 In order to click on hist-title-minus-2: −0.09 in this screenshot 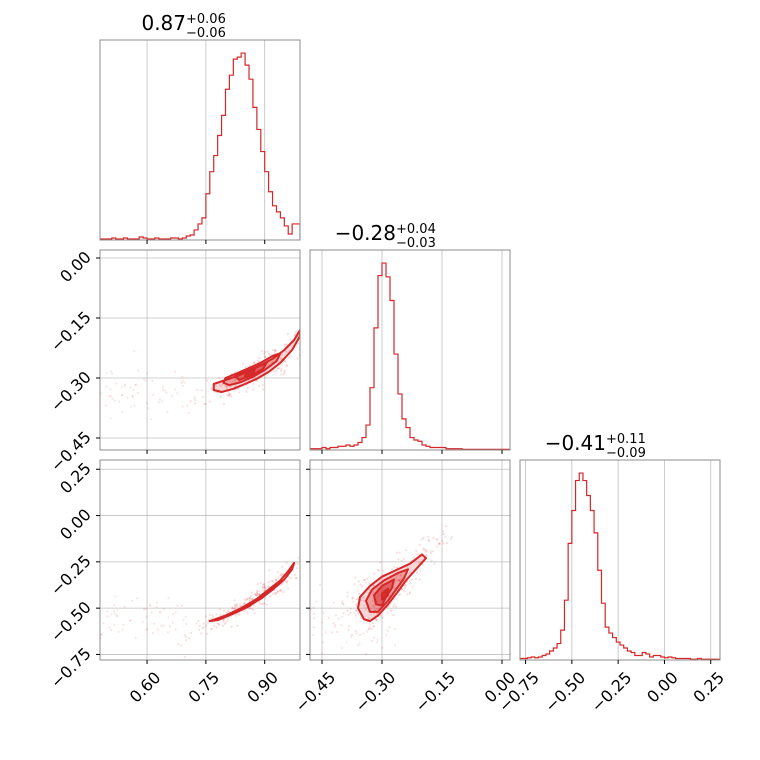, I will do `click(626, 453)`.